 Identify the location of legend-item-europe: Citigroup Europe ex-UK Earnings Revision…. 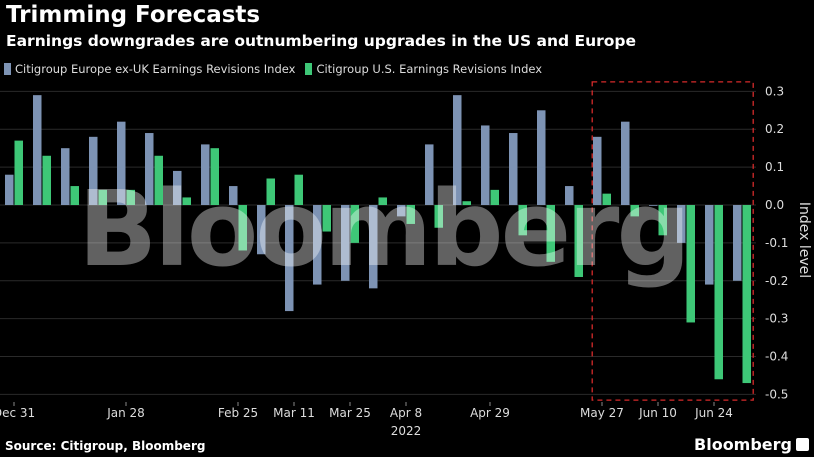
(149, 69).